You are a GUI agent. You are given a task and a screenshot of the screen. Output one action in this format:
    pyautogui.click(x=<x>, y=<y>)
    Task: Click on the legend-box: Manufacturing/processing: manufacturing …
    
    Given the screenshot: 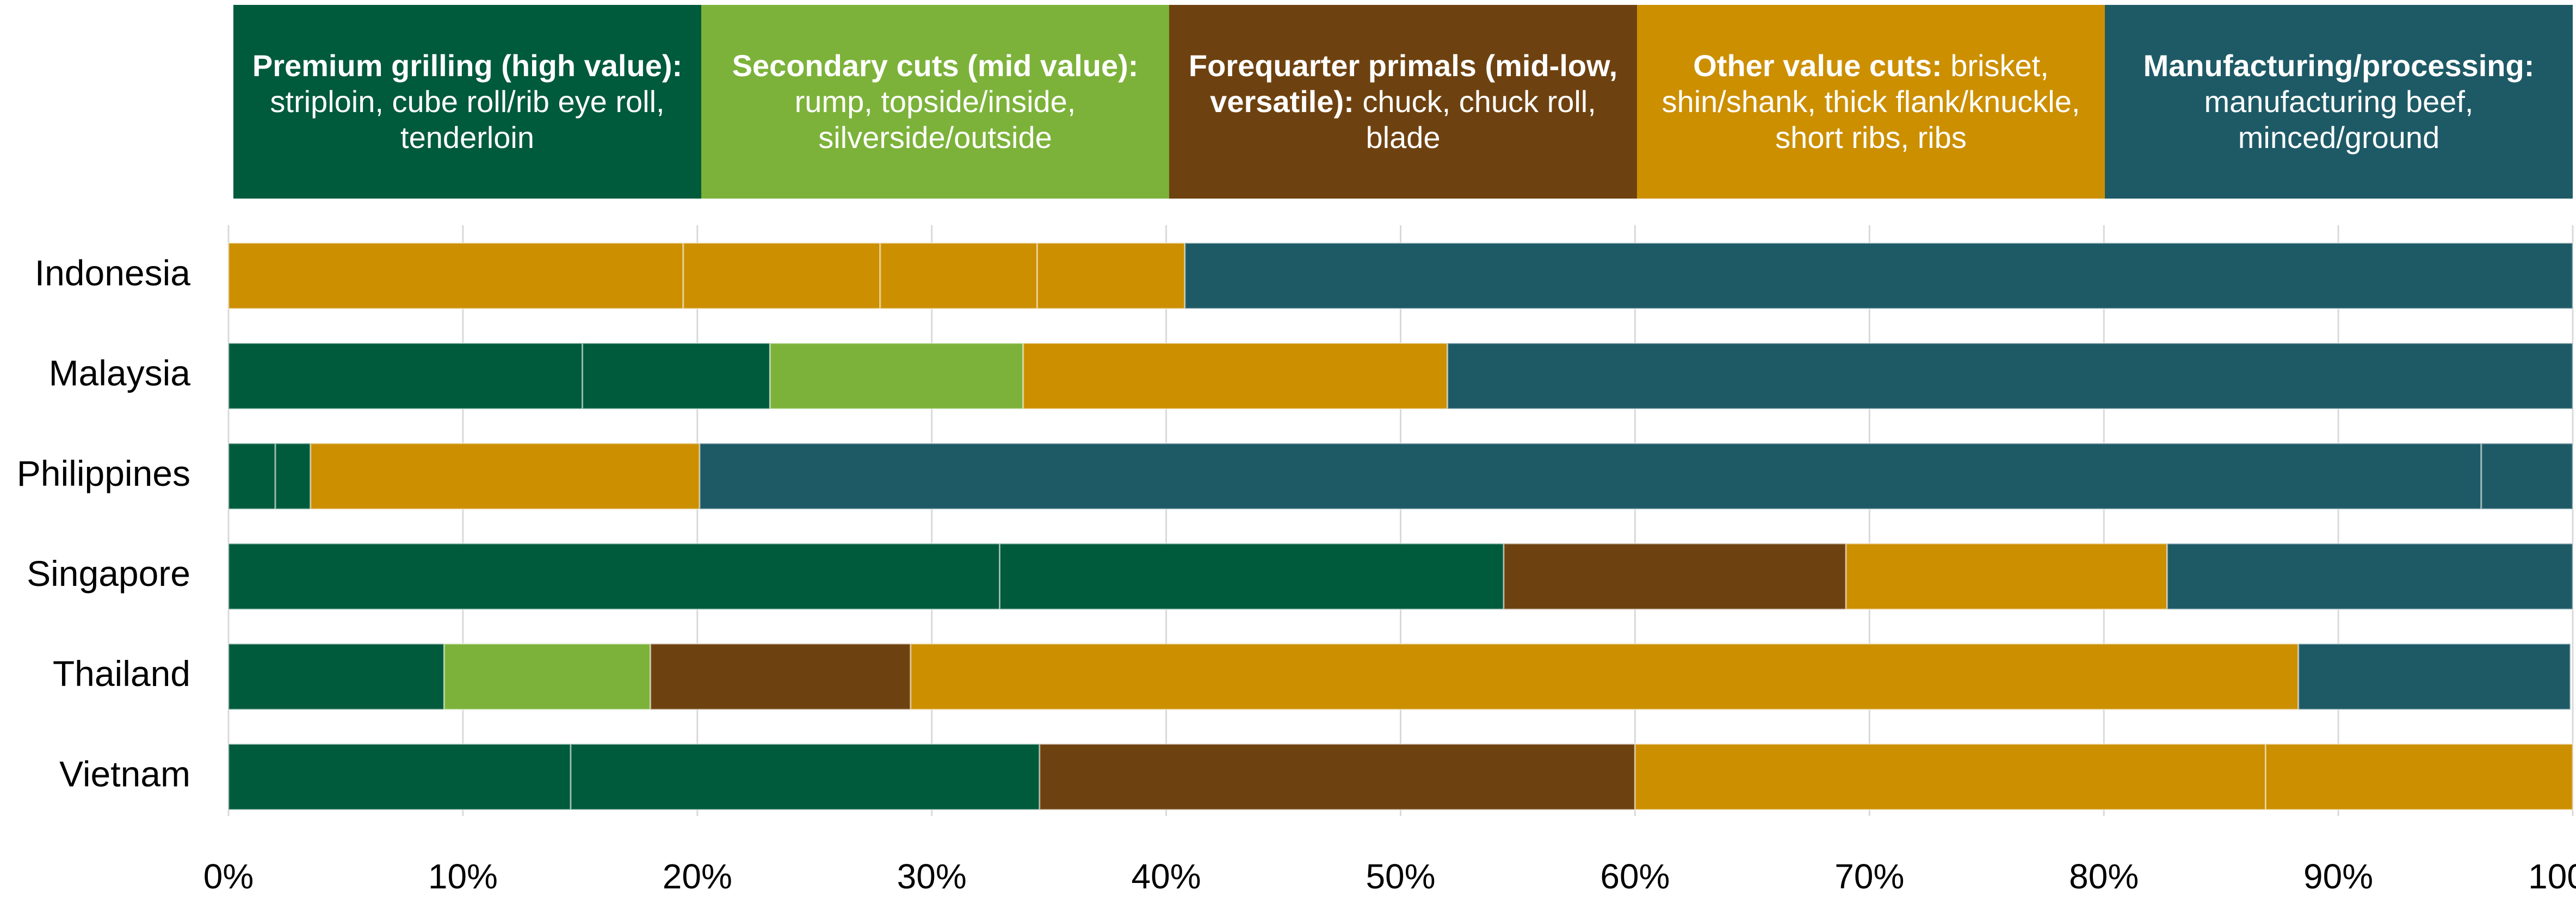 What is the action you would take?
    pyautogui.click(x=2339, y=102)
    